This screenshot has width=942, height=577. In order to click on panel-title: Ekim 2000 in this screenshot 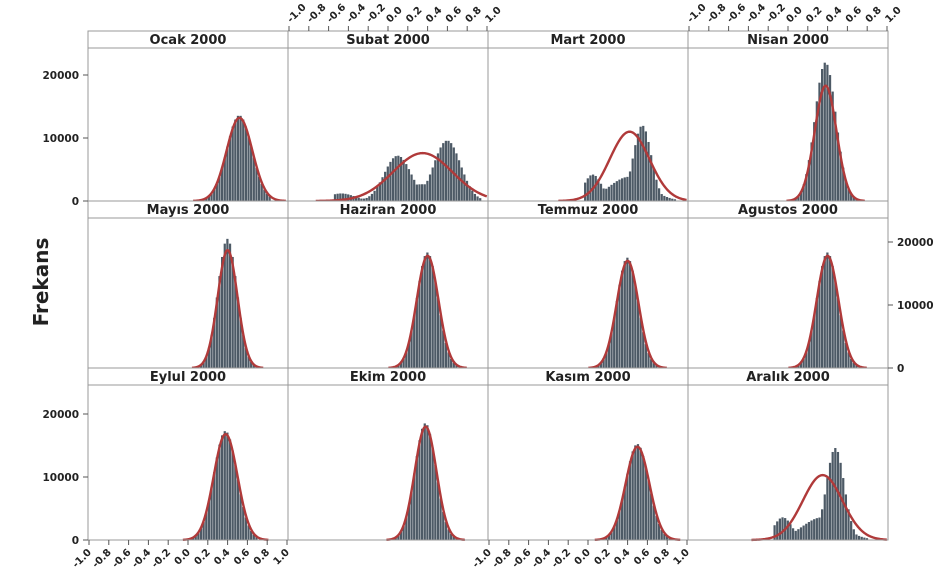, I will do `click(388, 377)`.